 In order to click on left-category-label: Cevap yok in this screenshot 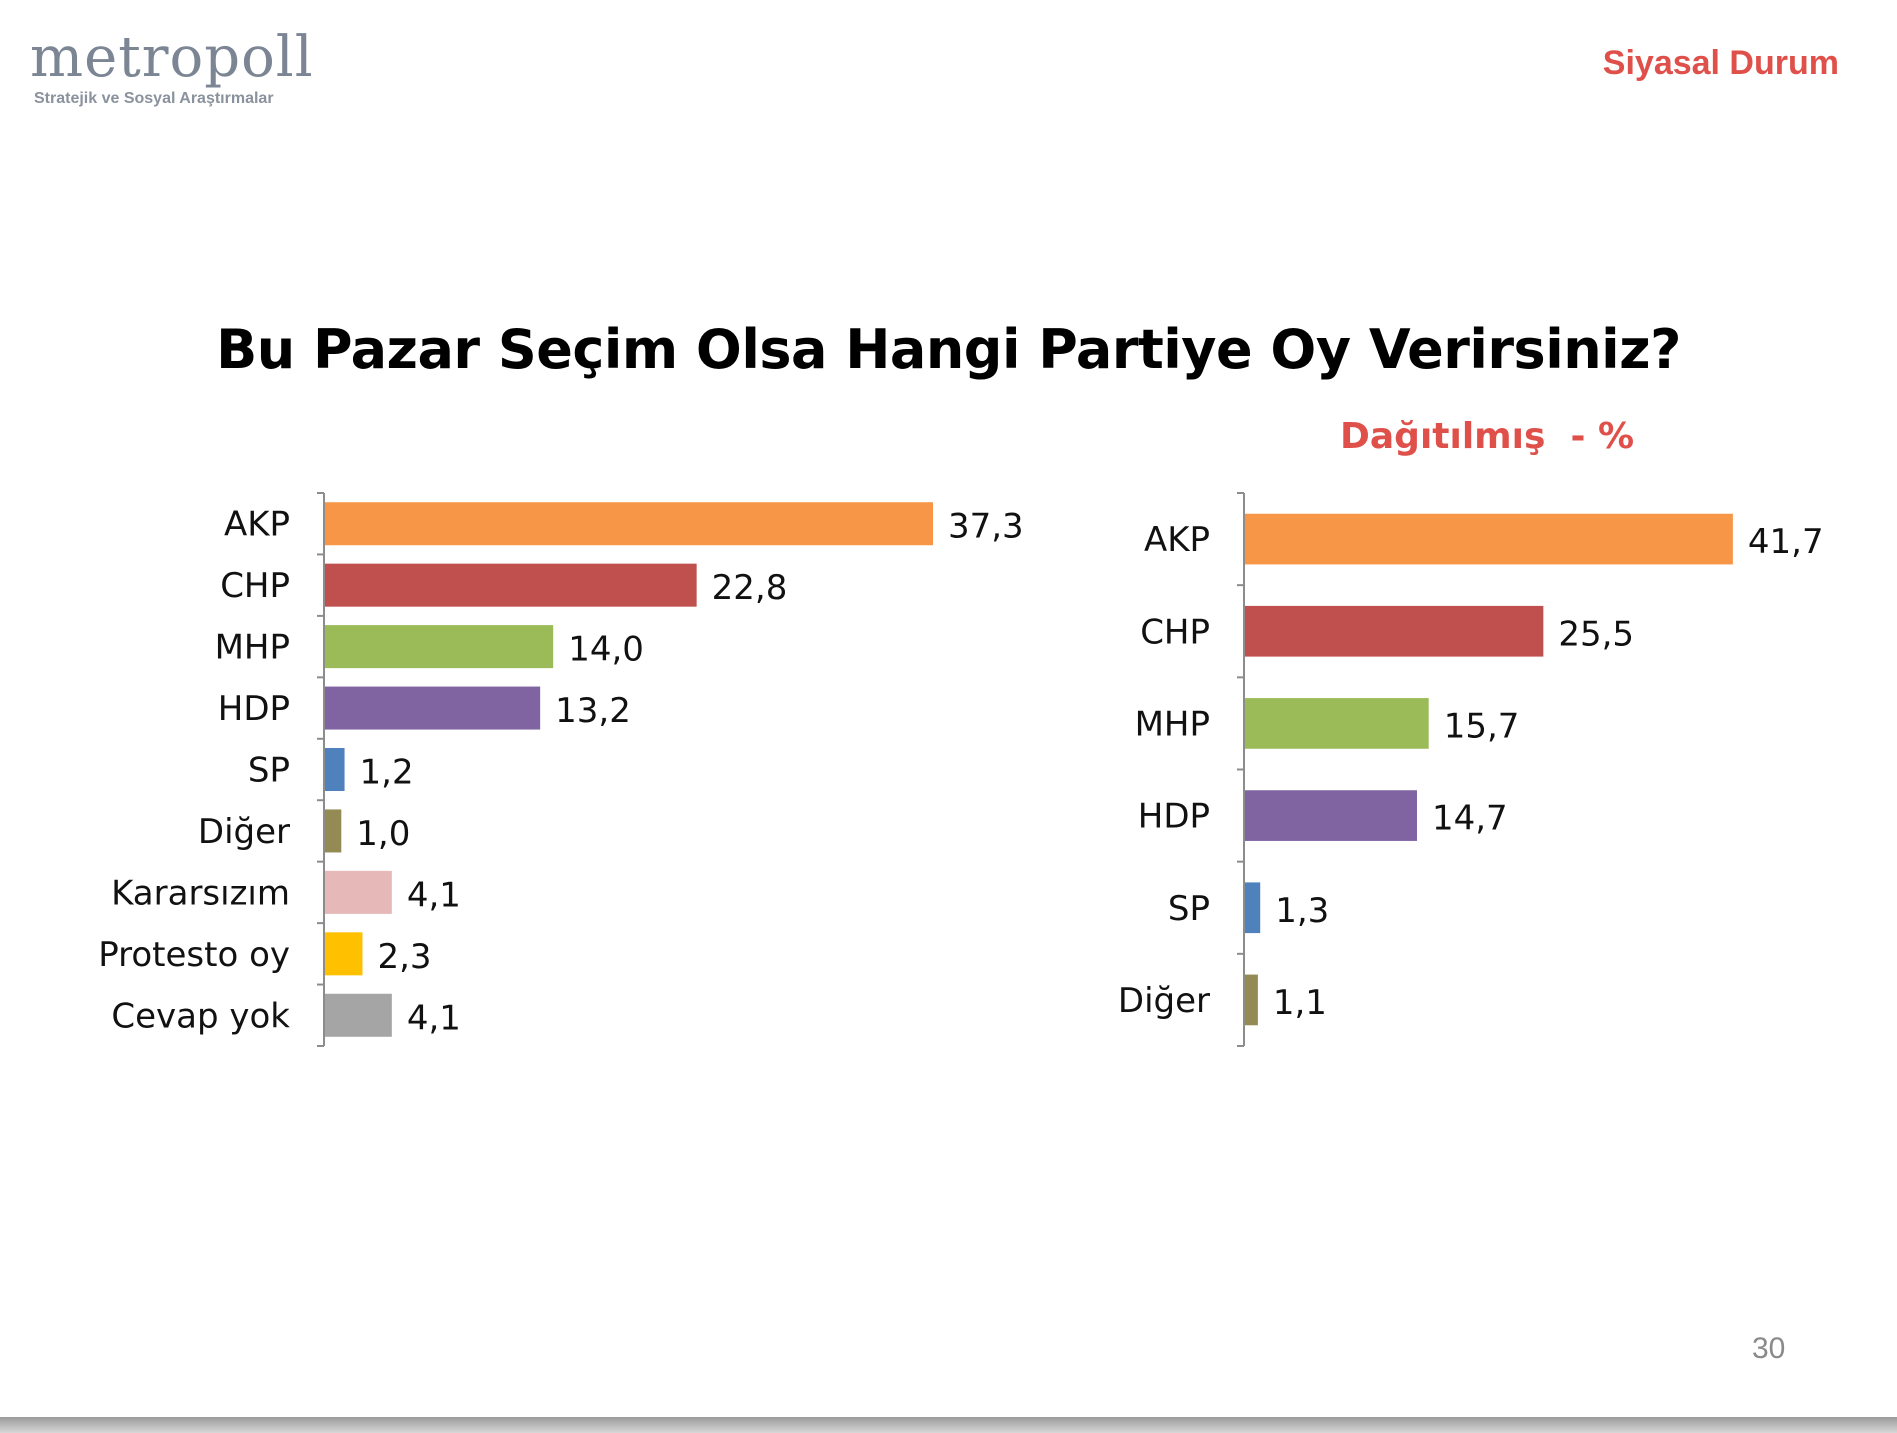, I will do `click(200, 1016)`.